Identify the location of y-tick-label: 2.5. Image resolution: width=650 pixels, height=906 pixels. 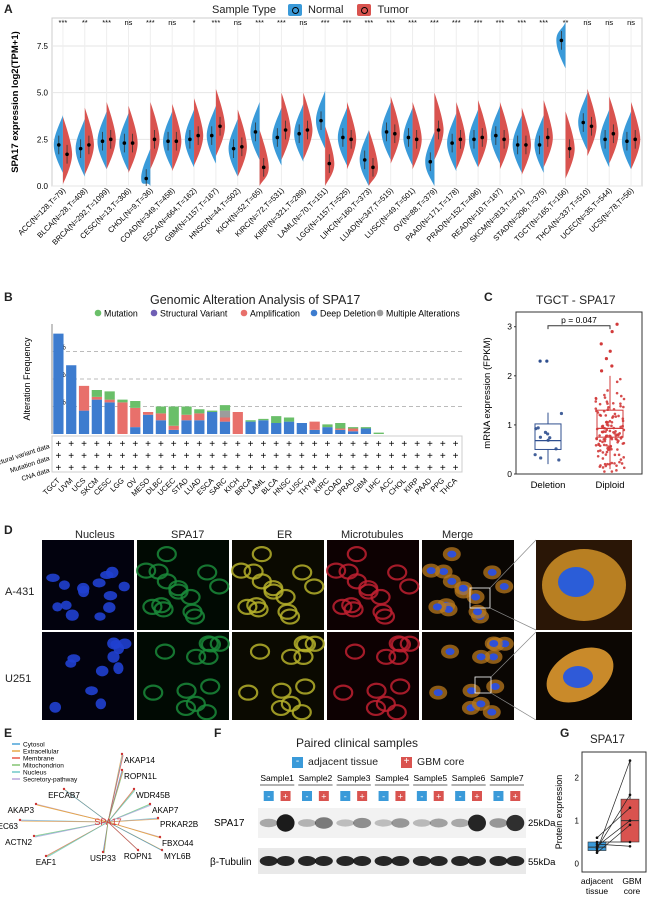
(43, 139).